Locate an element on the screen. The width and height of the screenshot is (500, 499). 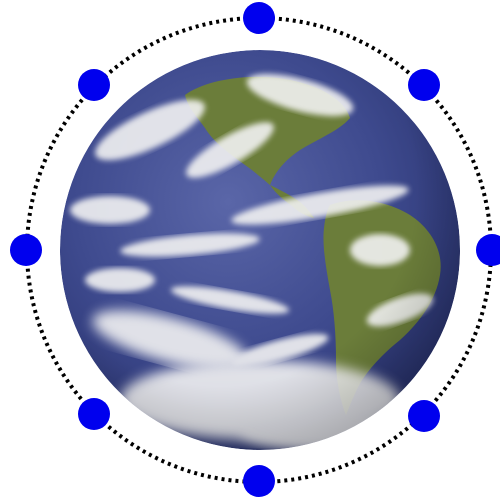
orbit-node-bottom-right is located at coordinates (424, 416).